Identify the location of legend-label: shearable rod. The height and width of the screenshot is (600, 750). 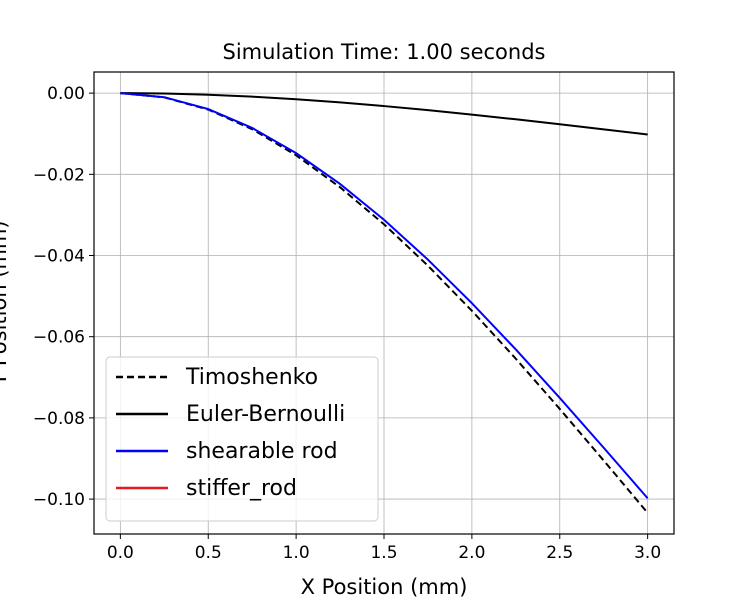
(262, 451).